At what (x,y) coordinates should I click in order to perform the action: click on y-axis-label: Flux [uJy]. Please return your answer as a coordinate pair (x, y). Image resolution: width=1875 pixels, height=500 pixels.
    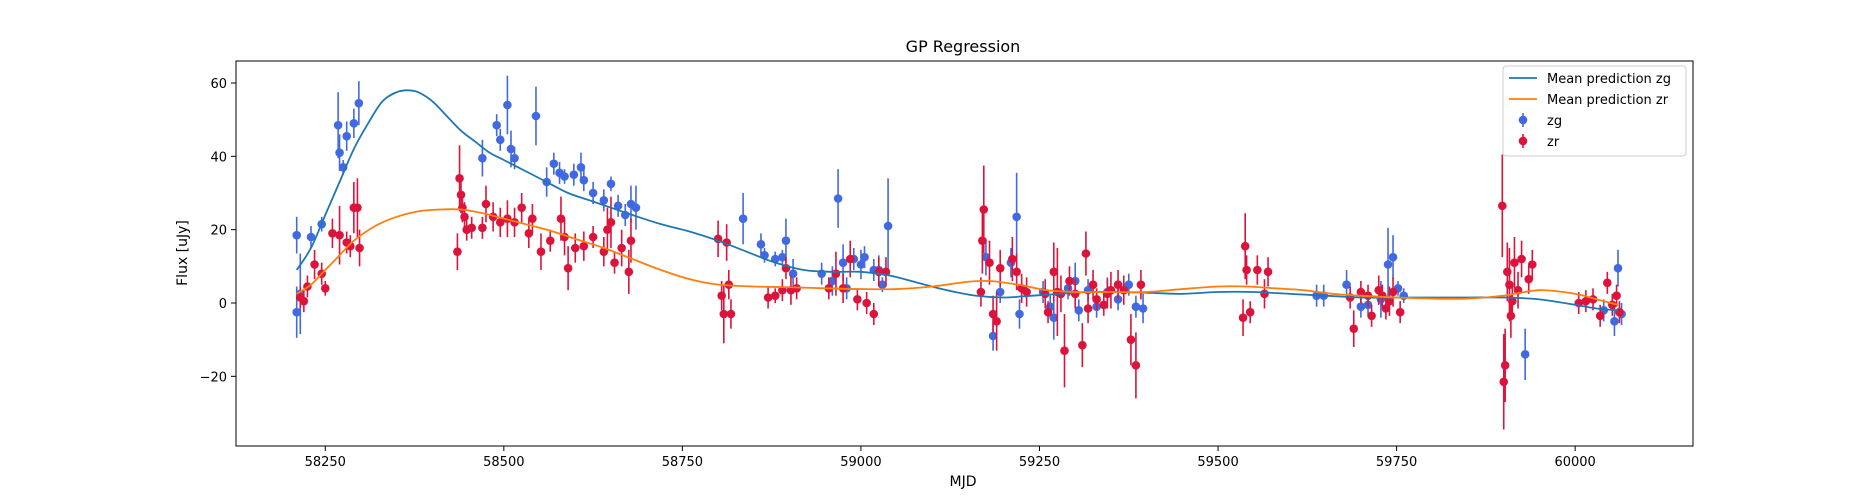
    Looking at the image, I should click on (183, 253).